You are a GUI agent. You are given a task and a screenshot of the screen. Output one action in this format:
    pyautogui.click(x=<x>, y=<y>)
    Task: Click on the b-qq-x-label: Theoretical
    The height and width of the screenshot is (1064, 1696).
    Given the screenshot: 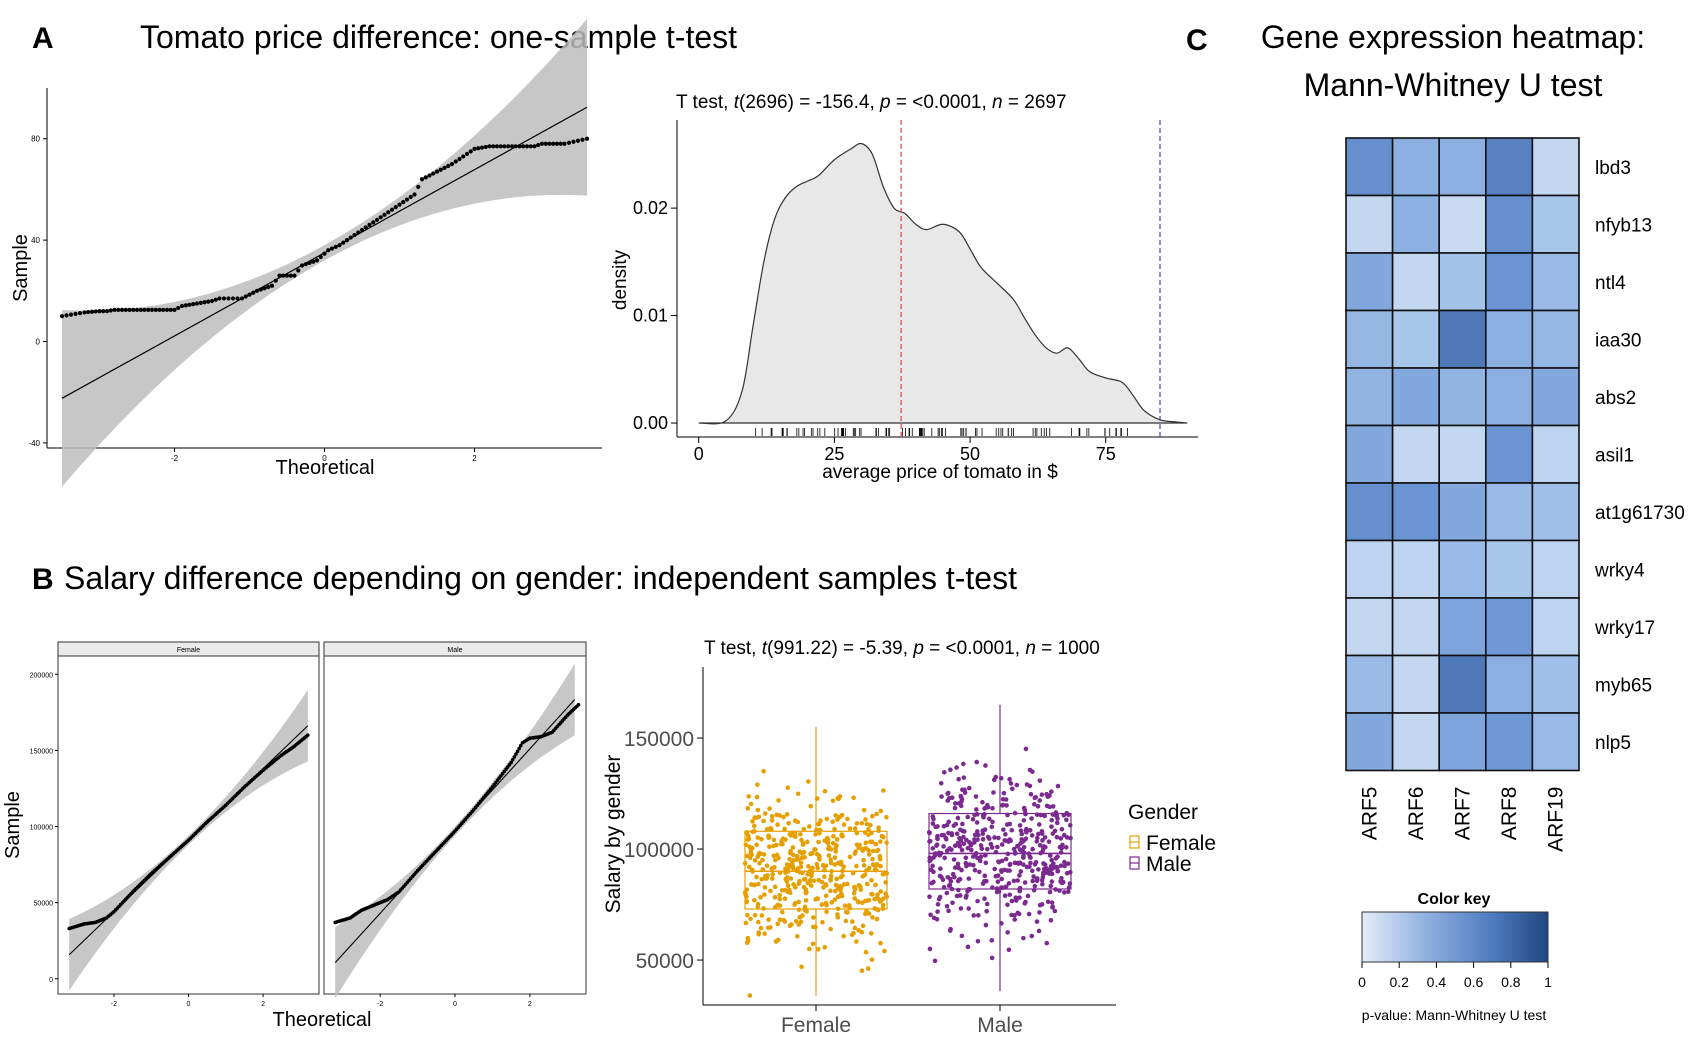 What is the action you would take?
    pyautogui.click(x=322, y=1020)
    